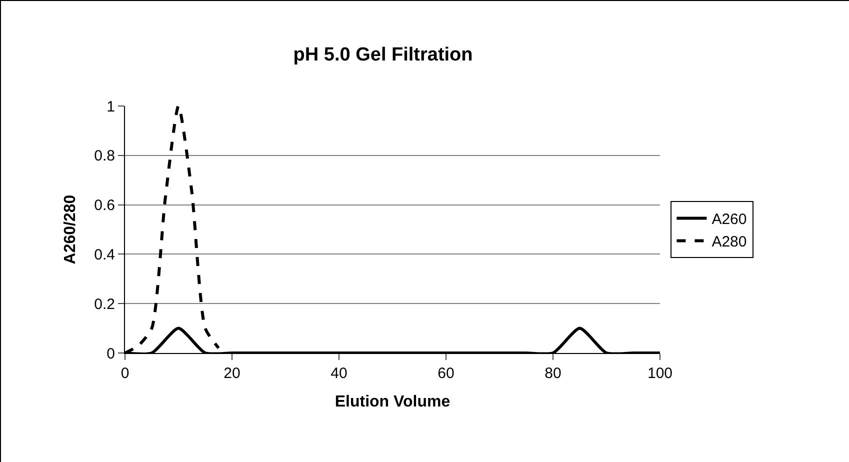  I want to click on legend-label: A260, so click(729, 219).